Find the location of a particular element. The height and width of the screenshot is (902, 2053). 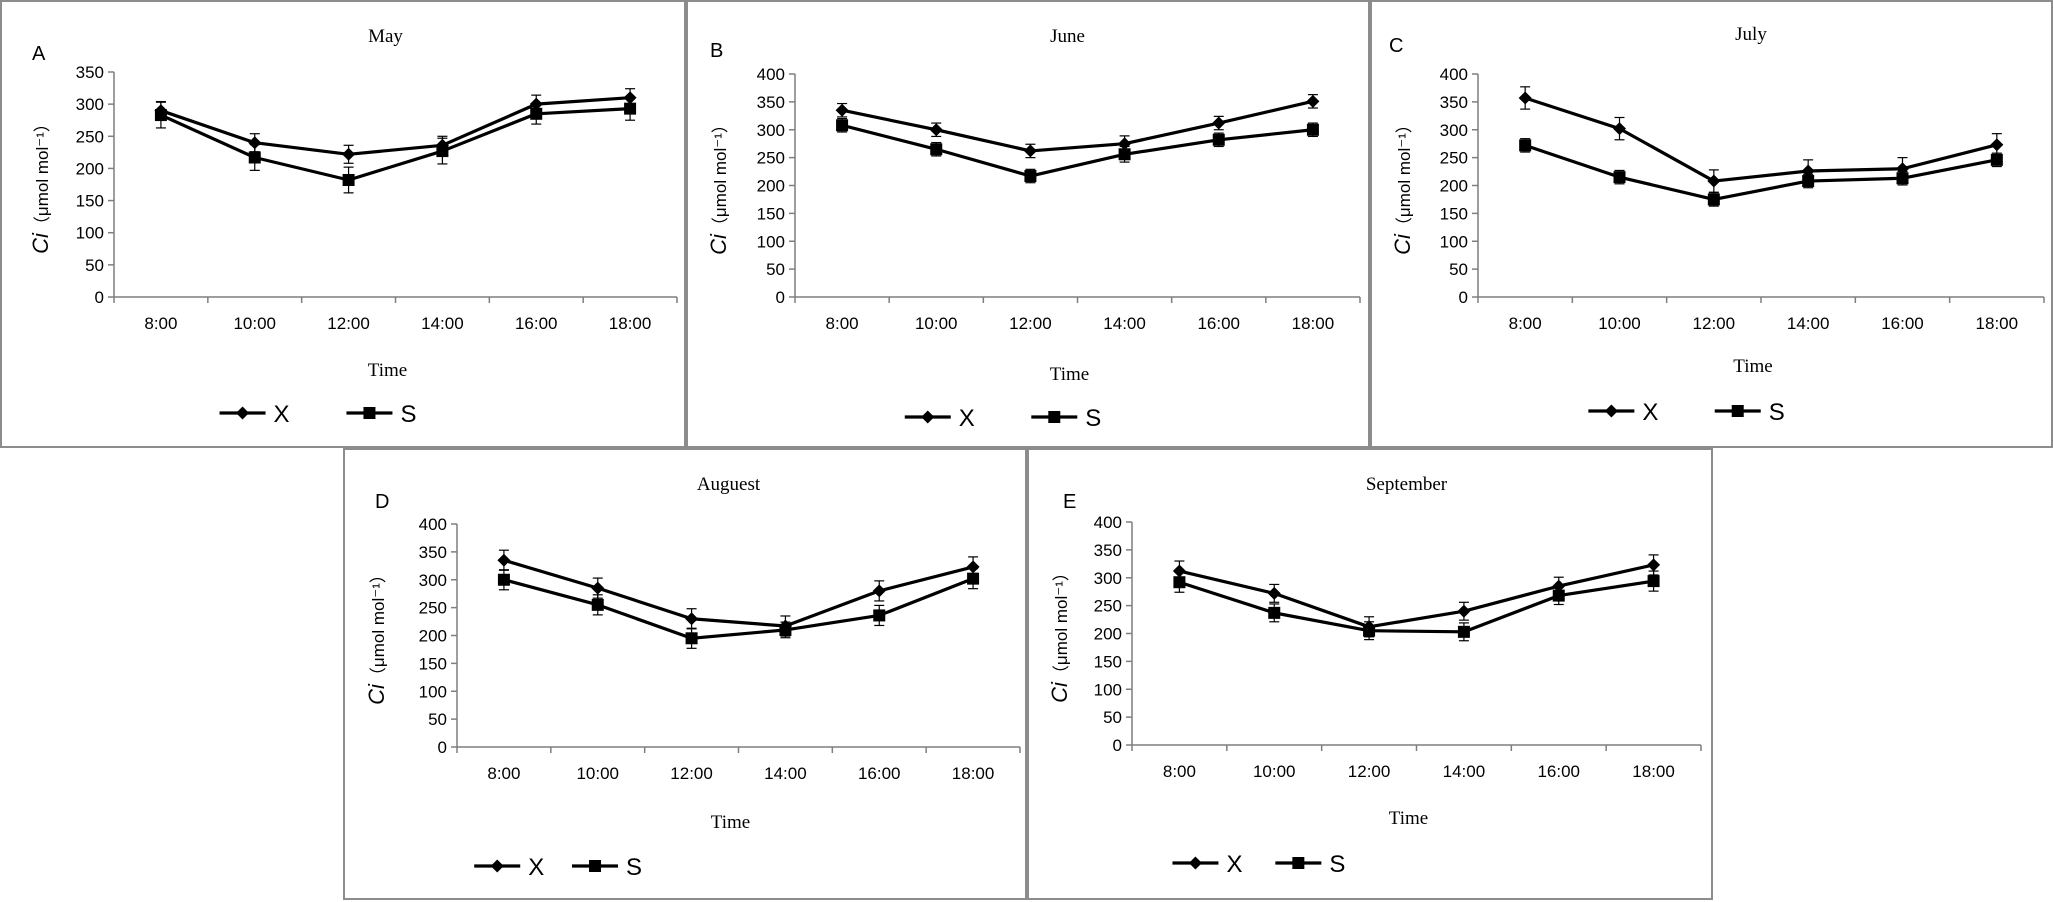

legend-label: X is located at coordinates (1650, 412).